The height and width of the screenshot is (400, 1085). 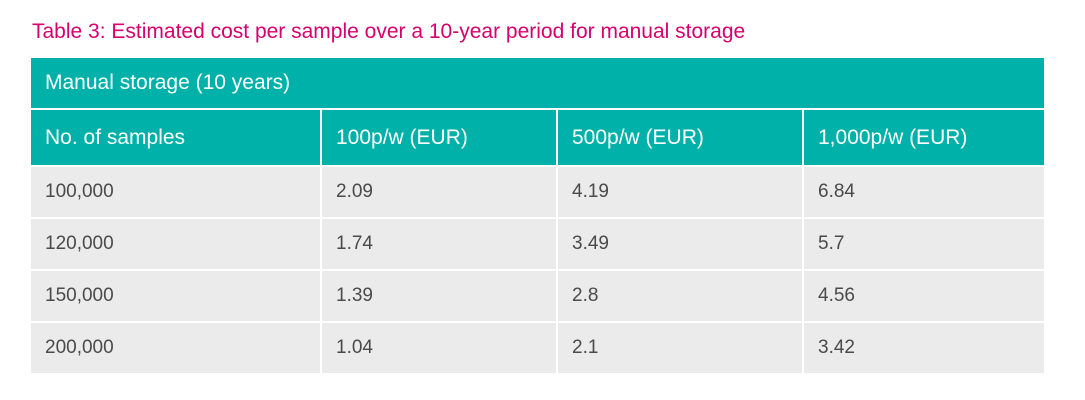 I want to click on table-cell: 6.84, so click(x=923, y=191).